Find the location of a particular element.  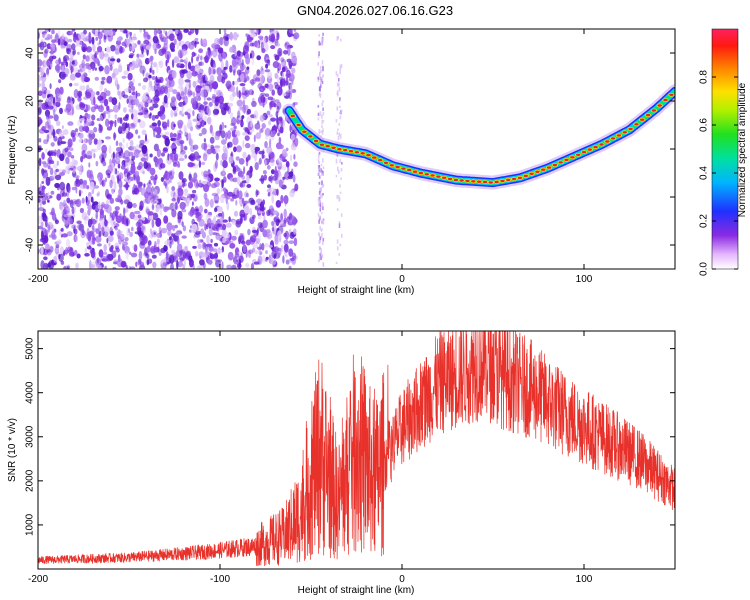

top-x-tick-label: -100 is located at coordinates (220, 279).